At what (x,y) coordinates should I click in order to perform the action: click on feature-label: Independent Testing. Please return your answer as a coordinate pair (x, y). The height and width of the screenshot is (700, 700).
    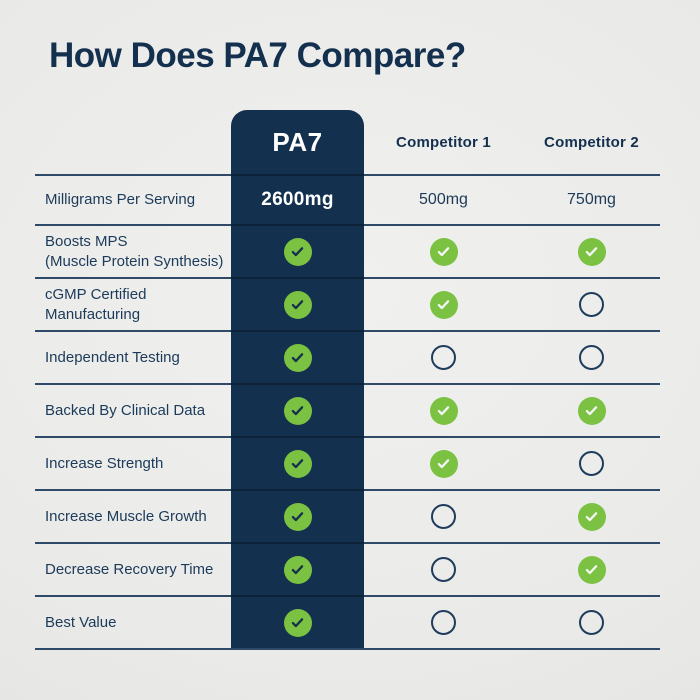
    Looking at the image, I should click on (112, 357).